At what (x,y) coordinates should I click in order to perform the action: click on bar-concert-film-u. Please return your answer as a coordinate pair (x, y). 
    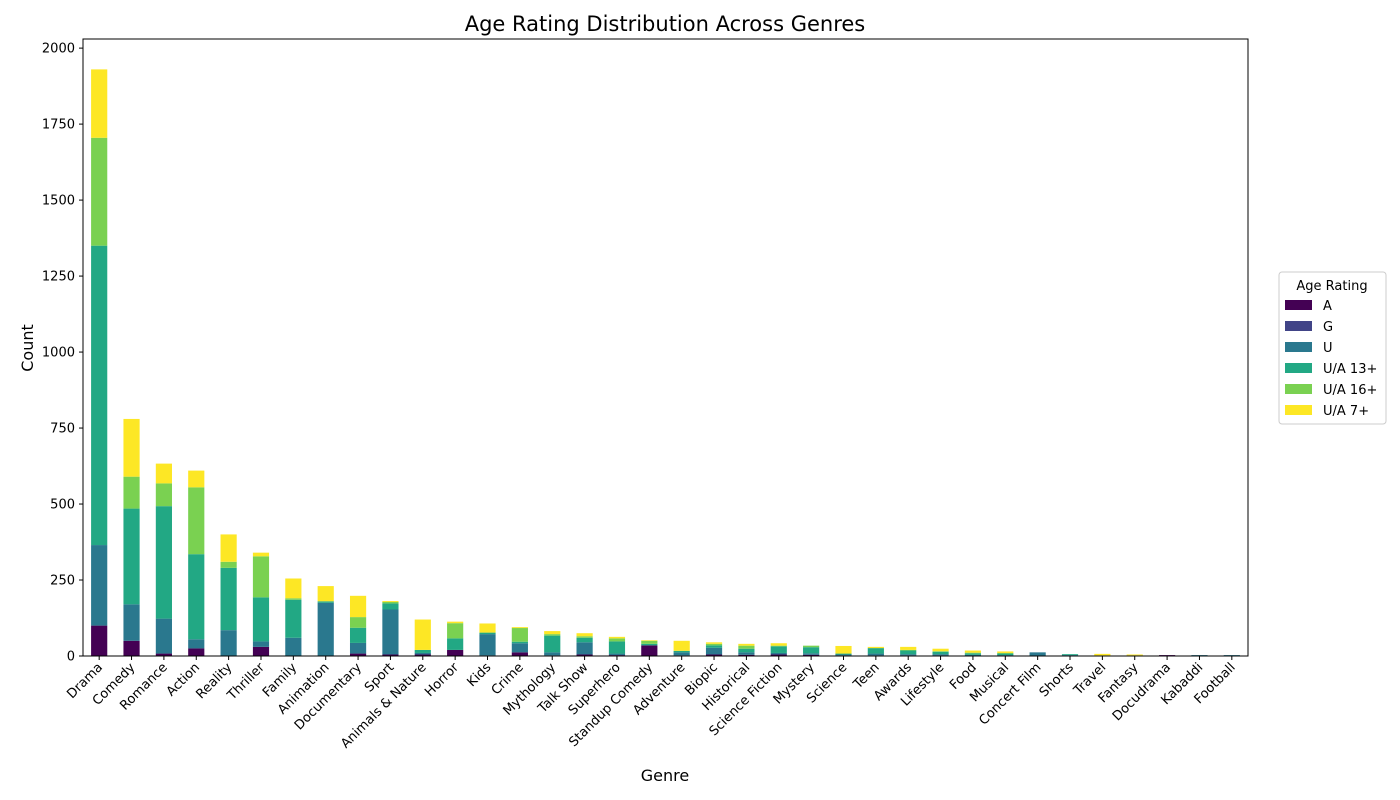
    Looking at the image, I should click on (1037, 654).